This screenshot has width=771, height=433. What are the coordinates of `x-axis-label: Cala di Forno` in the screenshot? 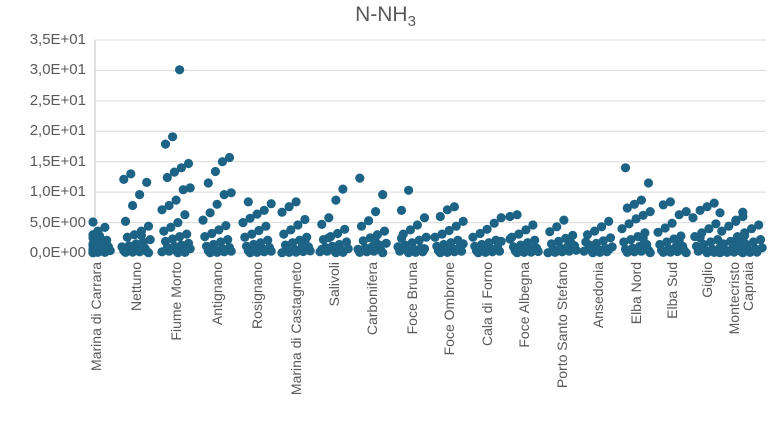 It's located at (487, 304).